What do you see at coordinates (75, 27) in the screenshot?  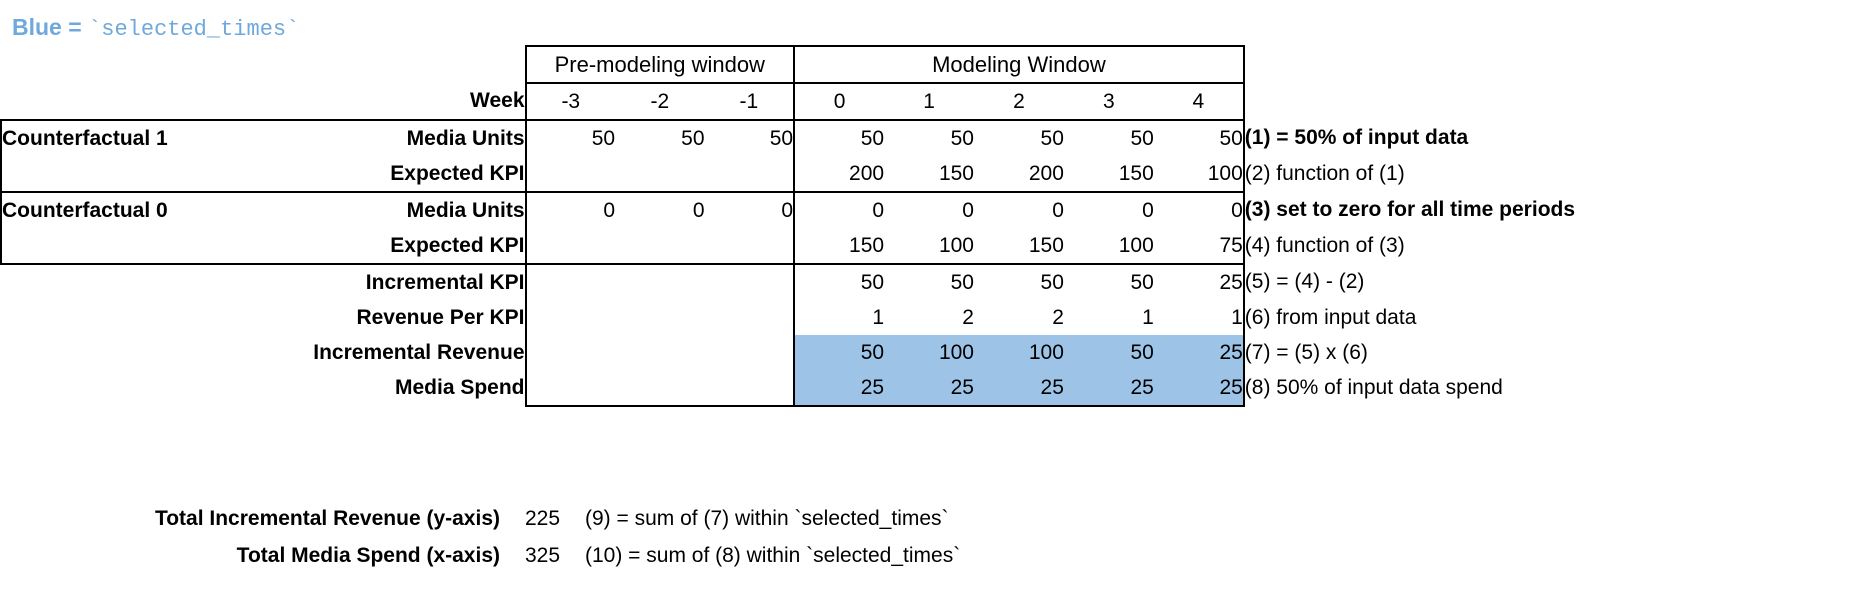 I see `legend-equals: =` at bounding box center [75, 27].